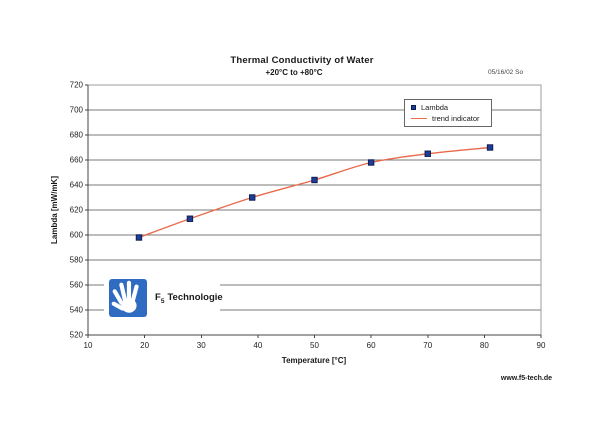 This screenshot has width=600, height=424. Describe the element at coordinates (77, 110) in the screenshot. I see `y-tick-label: 700` at that location.